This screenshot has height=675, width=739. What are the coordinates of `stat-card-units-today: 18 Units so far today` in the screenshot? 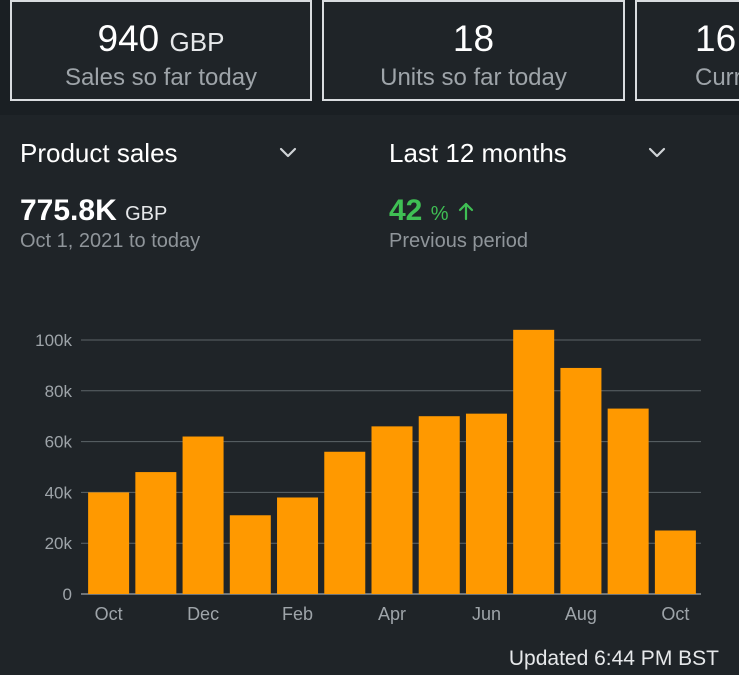 It's located at (473, 50).